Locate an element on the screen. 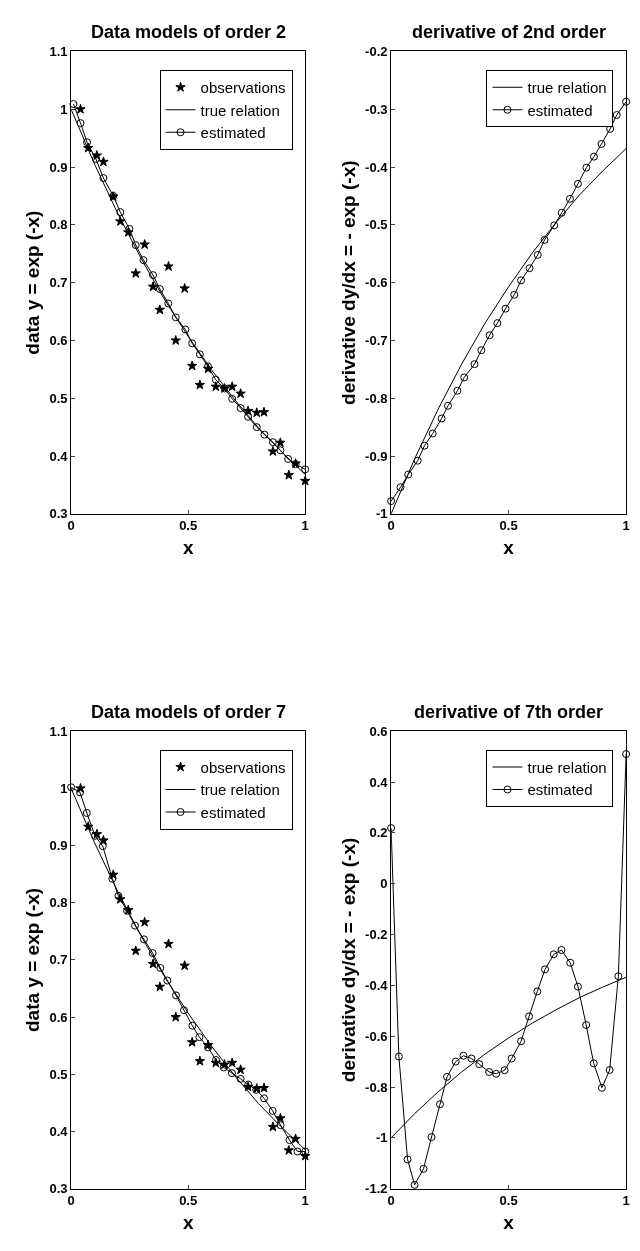  y-tick-label: -0.3 is located at coordinates (376, 109).